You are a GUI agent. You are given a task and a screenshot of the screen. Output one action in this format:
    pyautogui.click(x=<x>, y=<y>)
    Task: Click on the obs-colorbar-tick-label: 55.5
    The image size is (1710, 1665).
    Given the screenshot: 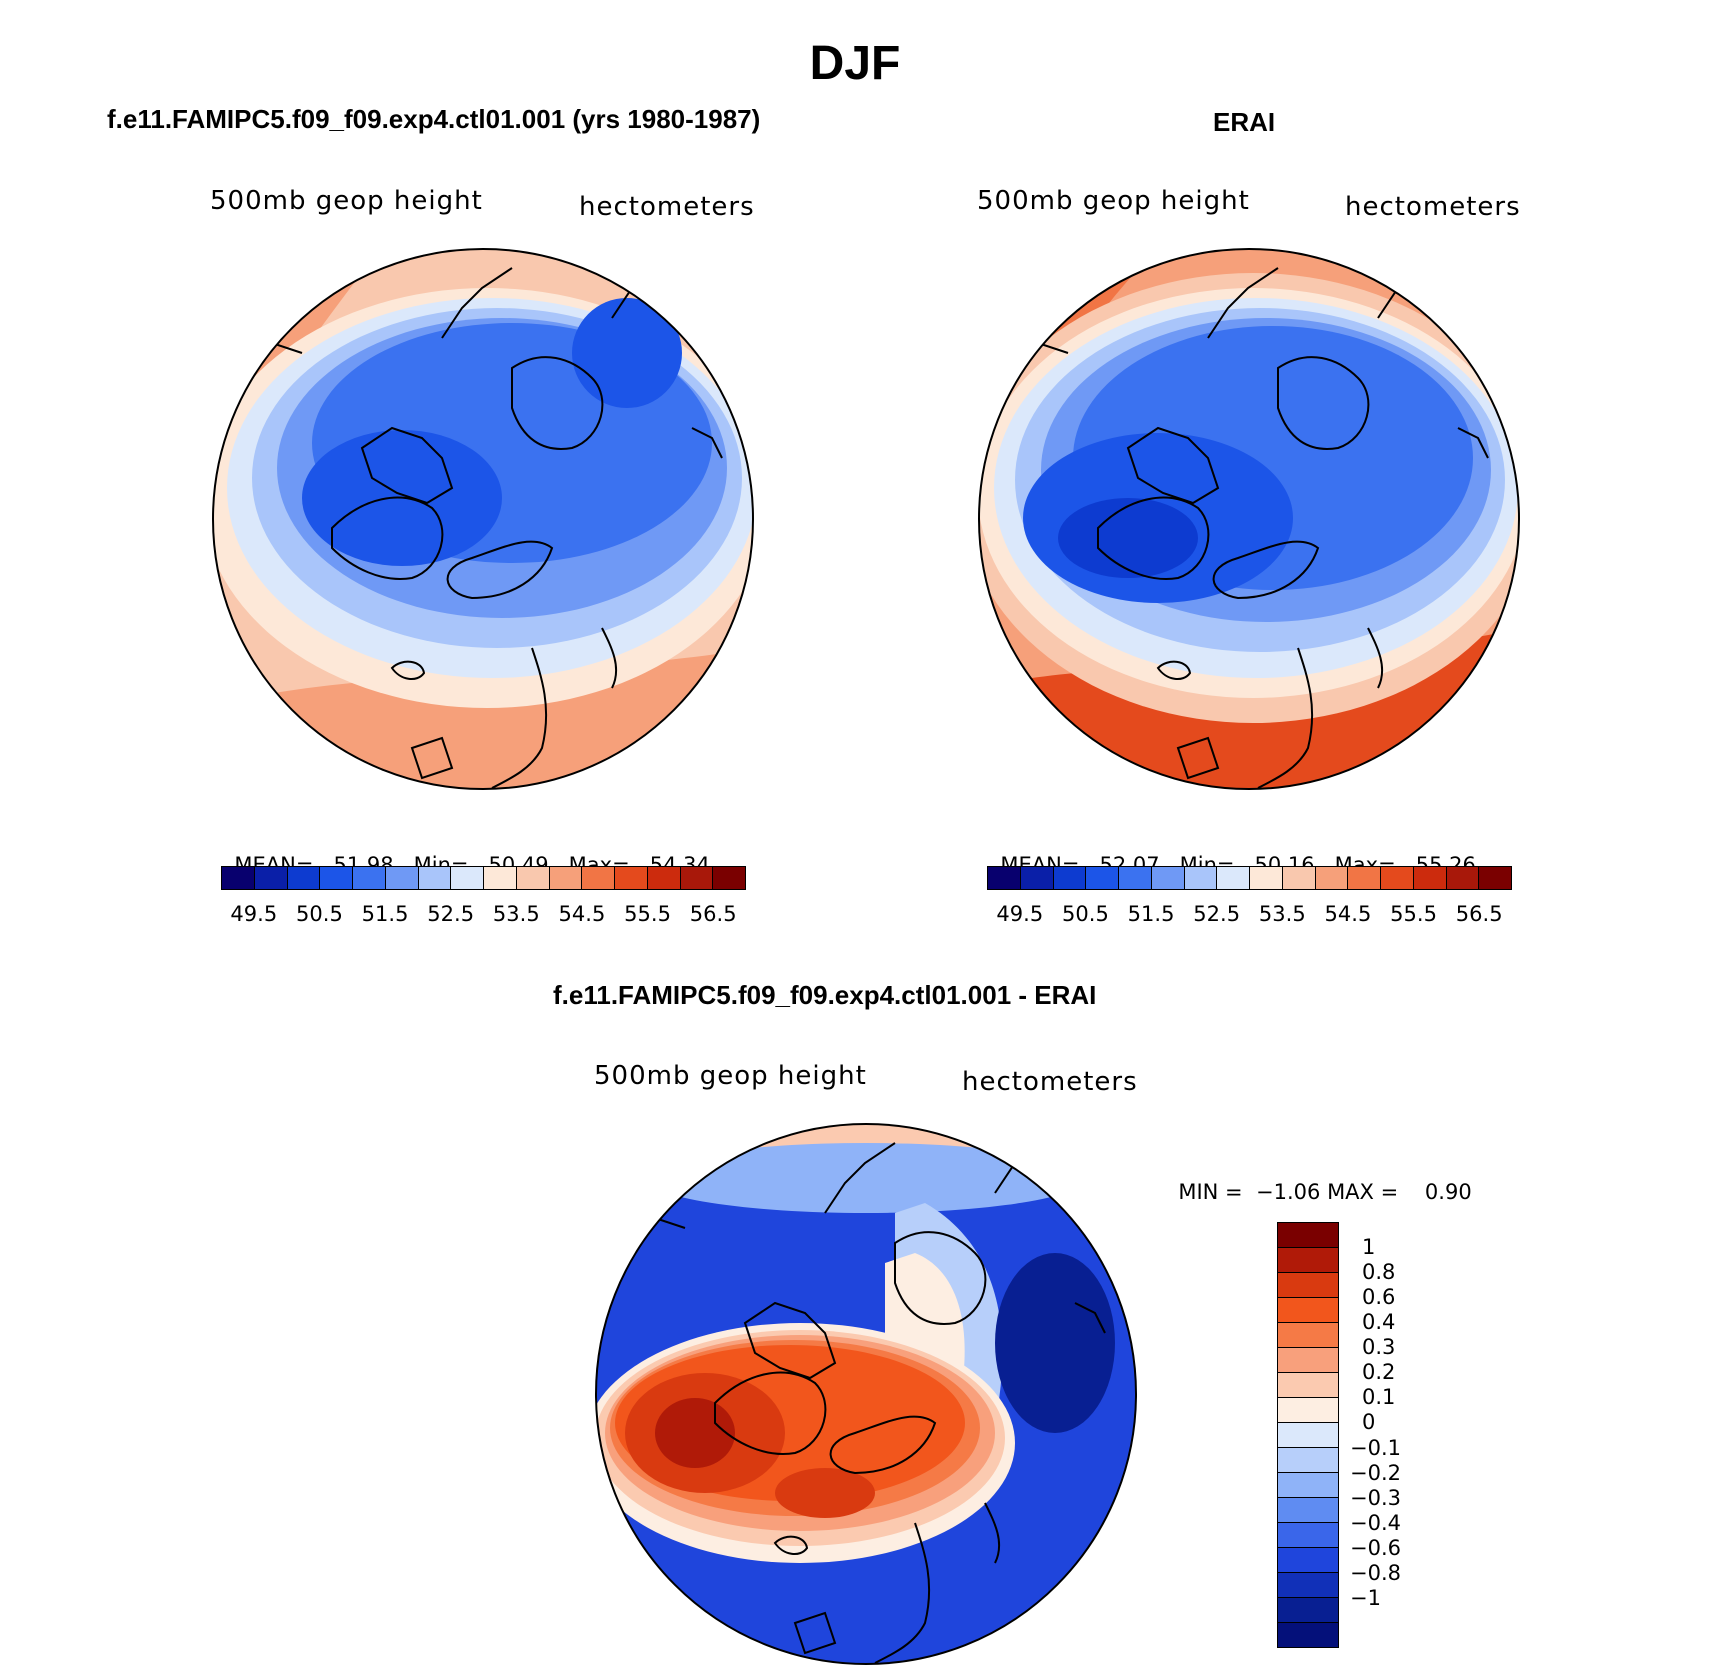 What is the action you would take?
    pyautogui.click(x=1413, y=914)
    